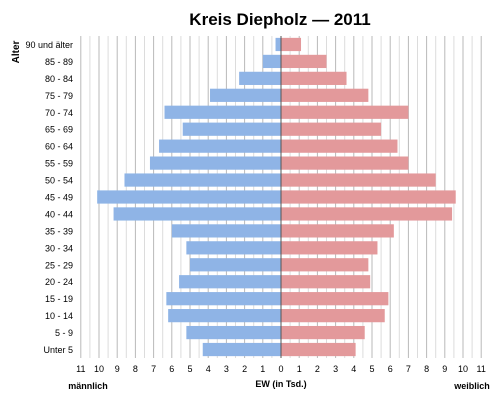 The image size is (500, 404). Describe the element at coordinates (59, 79) in the screenshot. I see `category-label: 80 - 84` at that location.